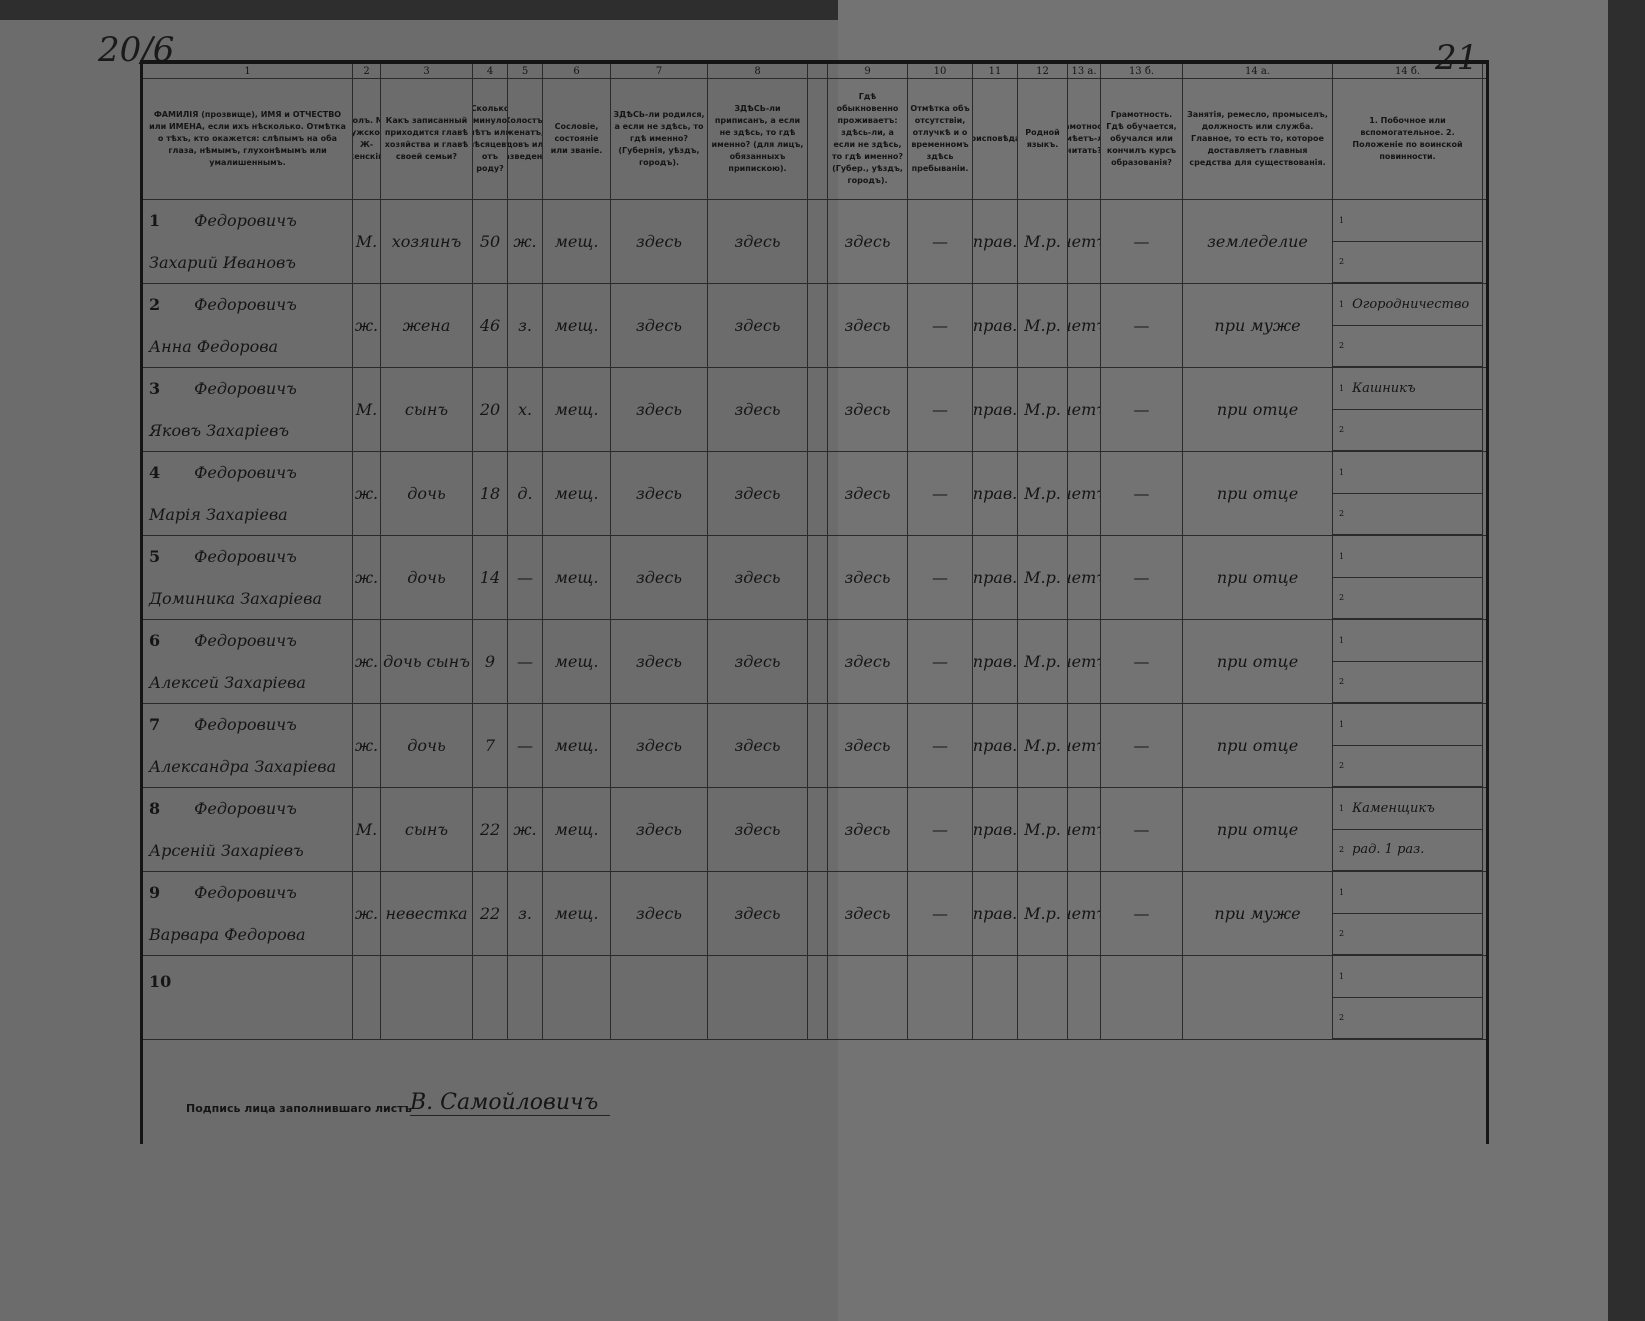  I want to click on age-cell: 14, so click(490, 577).